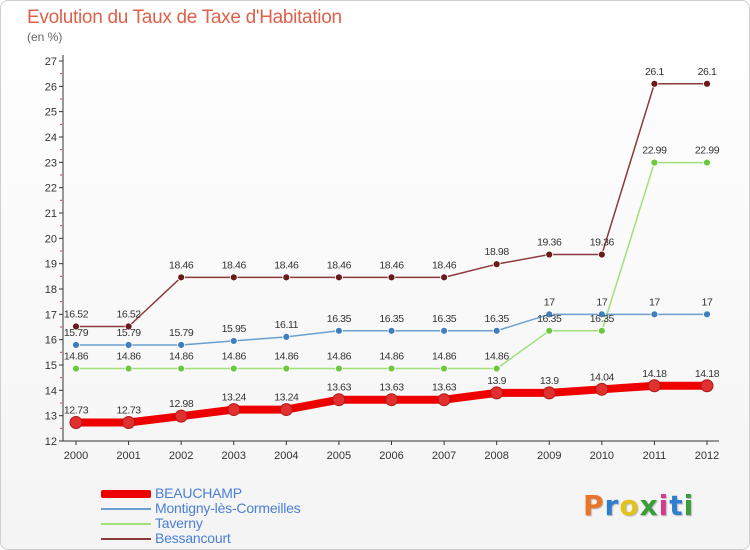 The width and height of the screenshot is (750, 550). I want to click on data-label: 19.36, so click(602, 243).